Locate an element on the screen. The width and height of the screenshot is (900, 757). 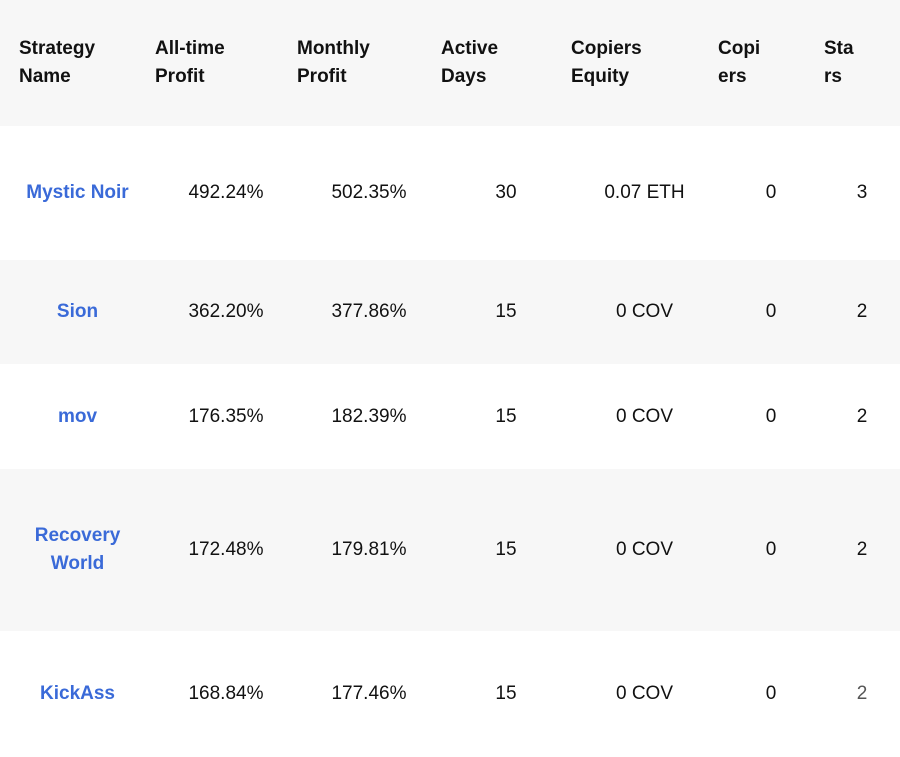
monthly-profit-cell: 377.86% is located at coordinates (369, 311).